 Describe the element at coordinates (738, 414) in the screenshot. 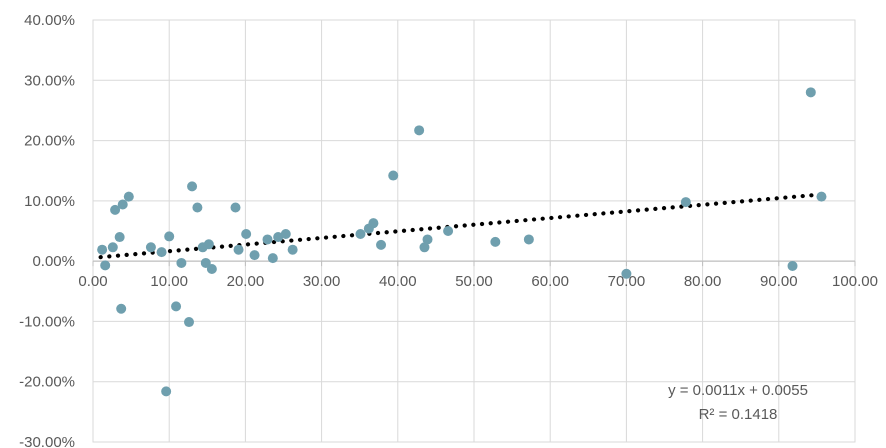

I see `trendline-r-squared: R² = 0.1418` at that location.